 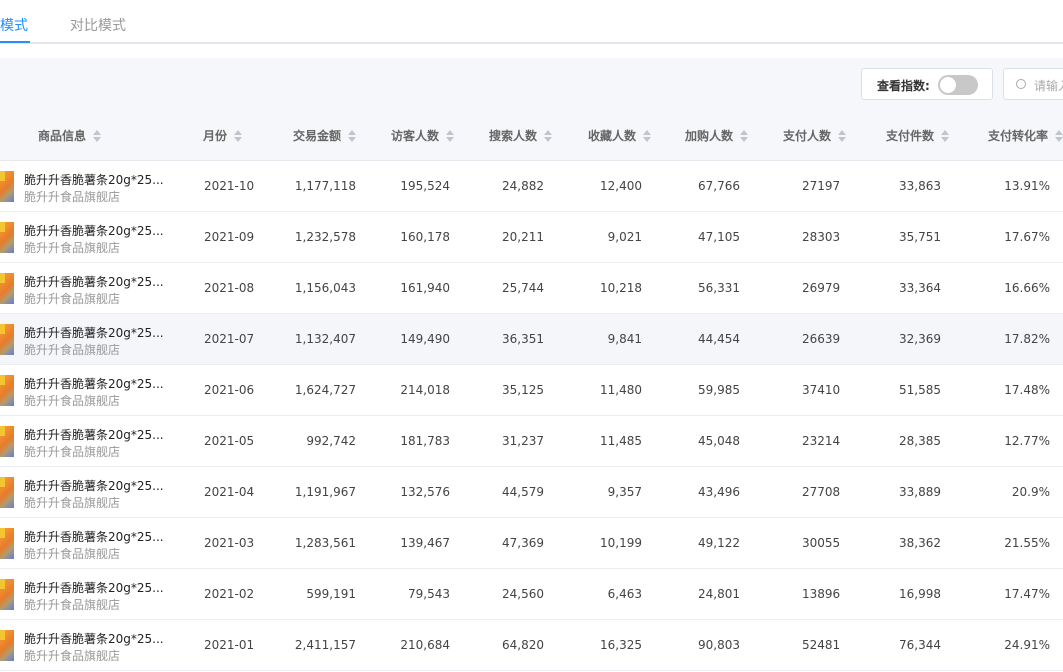 What do you see at coordinates (425, 186) in the screenshot?
I see `cell-visitors: 195,524` at bounding box center [425, 186].